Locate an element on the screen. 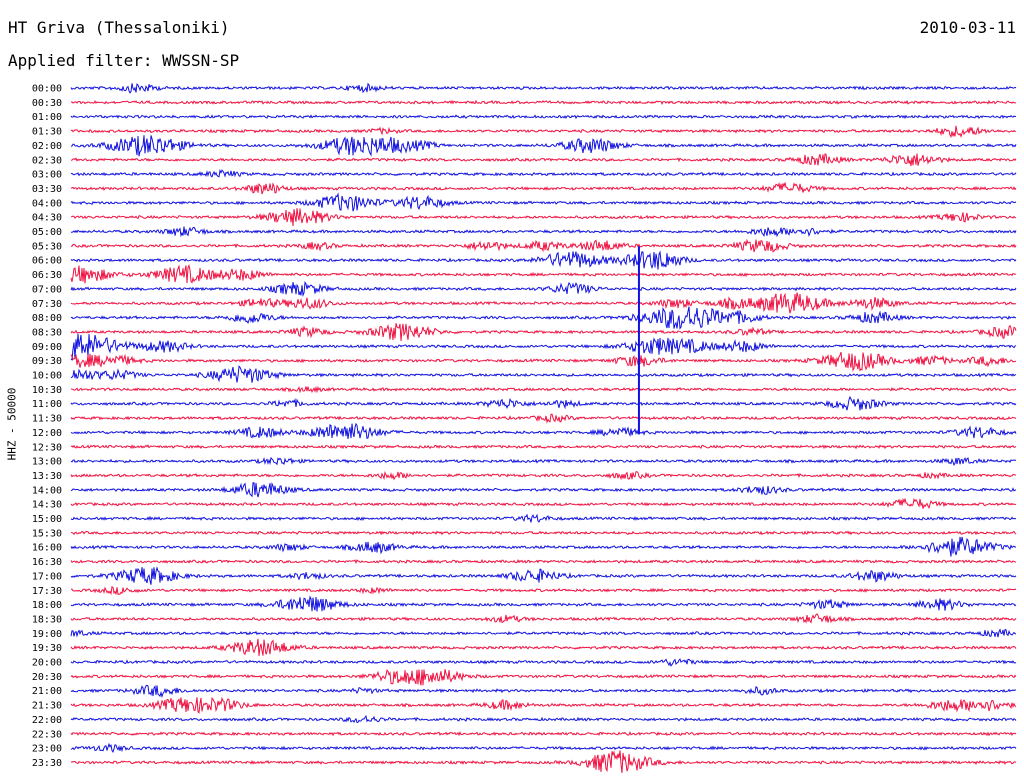 The height and width of the screenshot is (780, 1024). time-tick-label: 14:00 is located at coordinates (47, 490).